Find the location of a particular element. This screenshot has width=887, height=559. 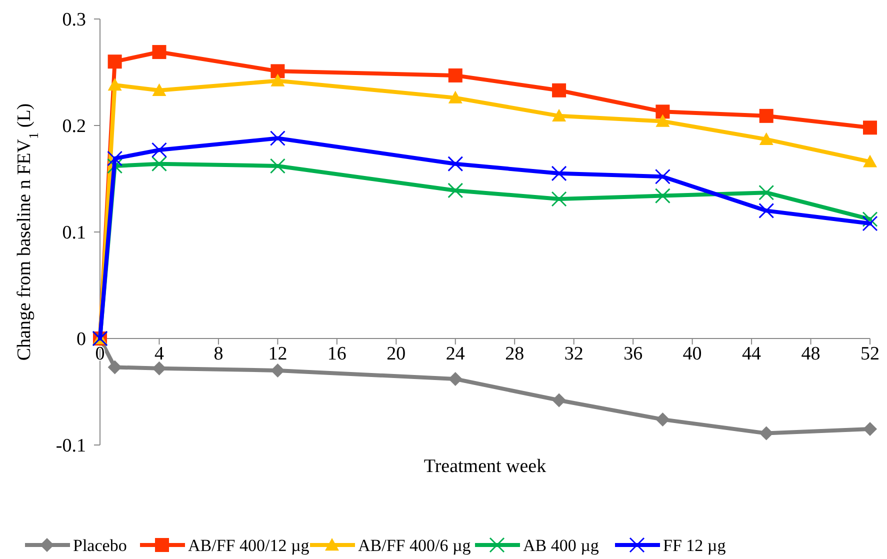

x-tick-label: 20 is located at coordinates (396, 354).